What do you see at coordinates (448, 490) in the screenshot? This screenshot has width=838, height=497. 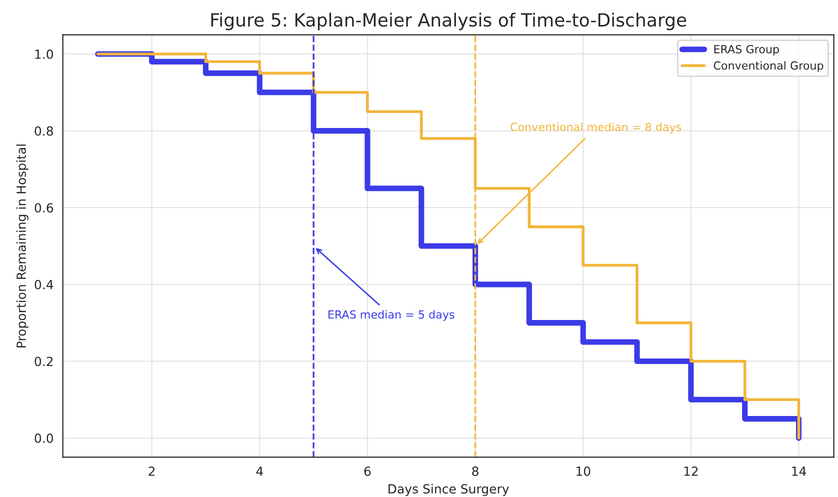 I see `x-axis-title: Days Since Surgery` at bounding box center [448, 490].